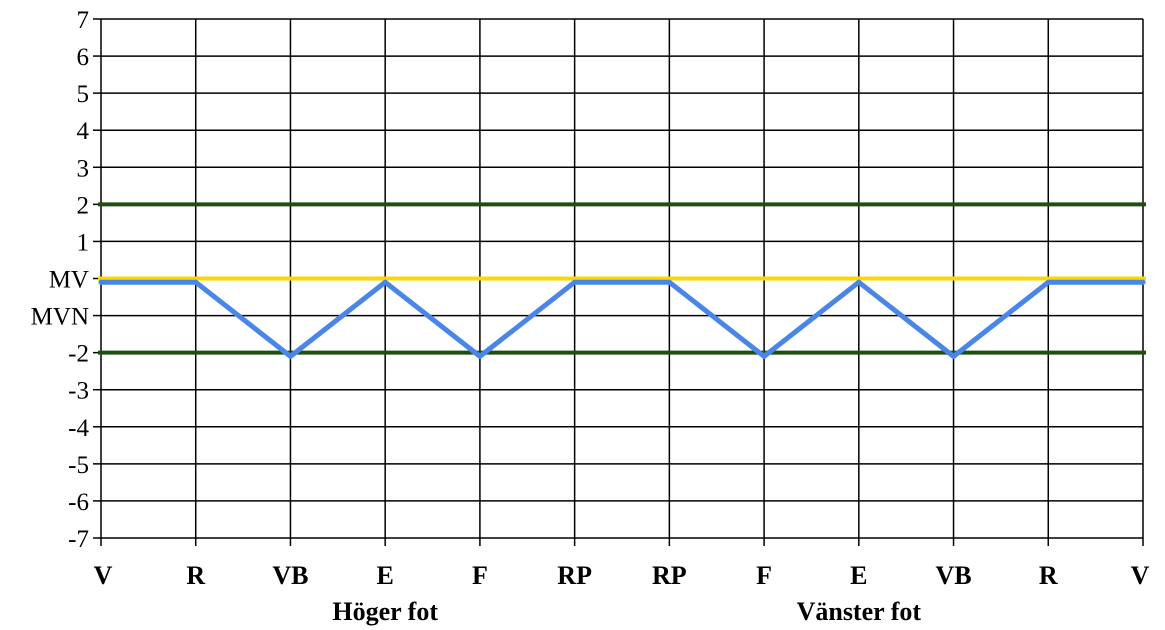 Image resolution: width=1165 pixels, height=630 pixels. Describe the element at coordinates (859, 611) in the screenshot. I see `group-label: Vänster fot` at that location.